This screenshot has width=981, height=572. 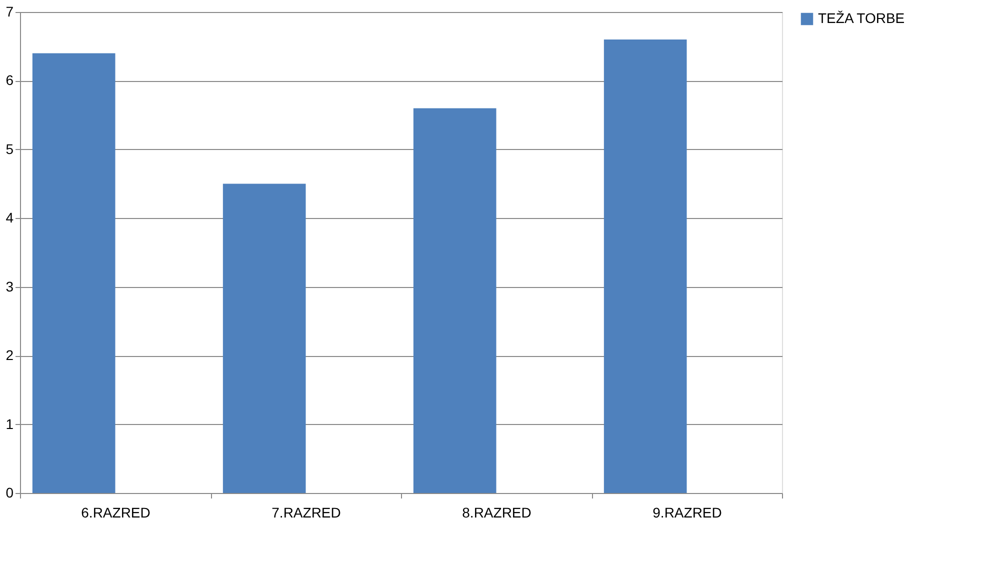 I want to click on y-tick-label: 3, so click(x=10, y=286).